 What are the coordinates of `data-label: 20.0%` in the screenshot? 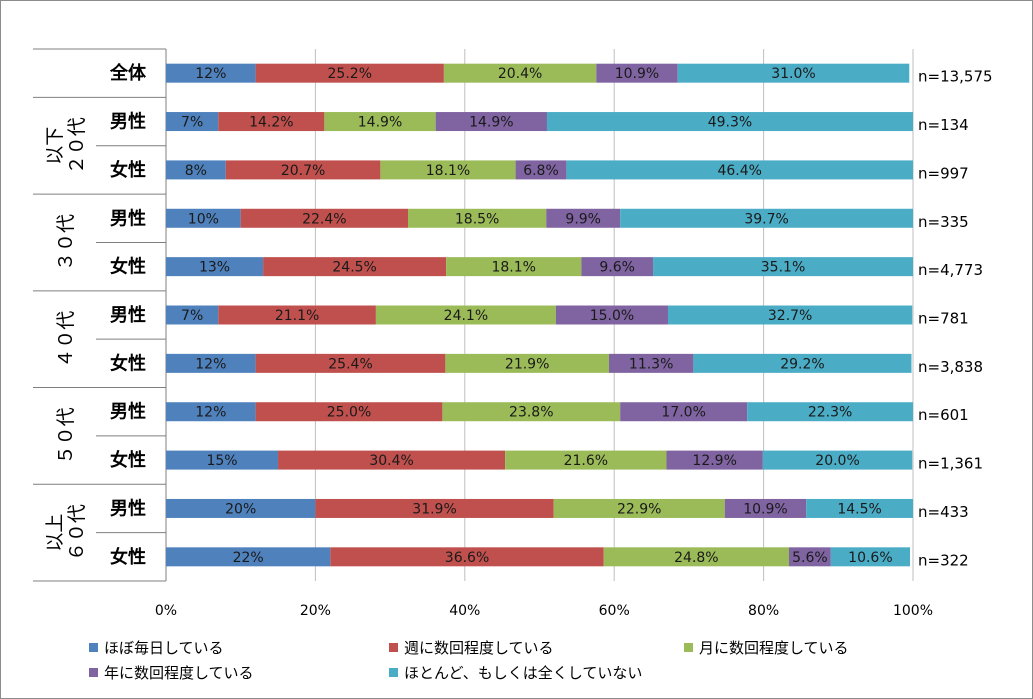 It's located at (837, 461).